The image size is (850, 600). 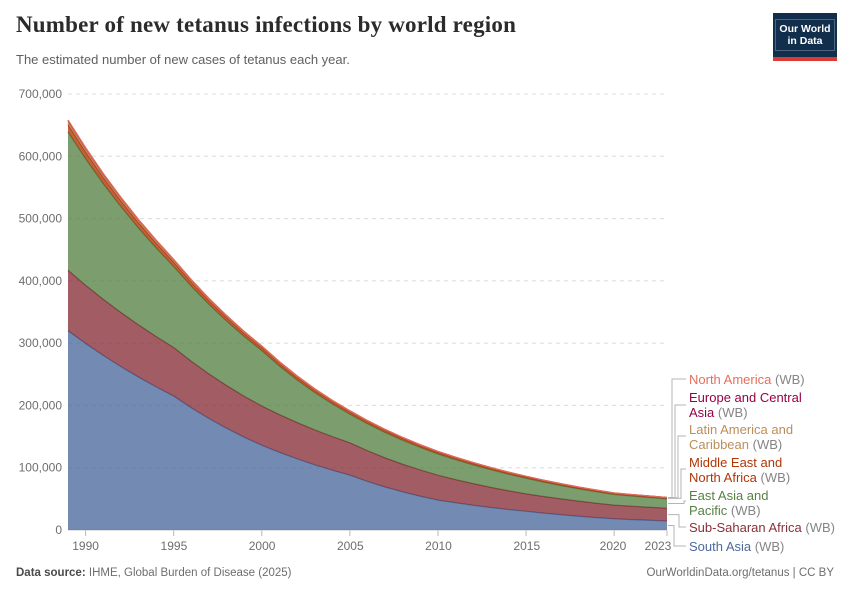 What do you see at coordinates (805, 59) in the screenshot?
I see `logo-accent-bar` at bounding box center [805, 59].